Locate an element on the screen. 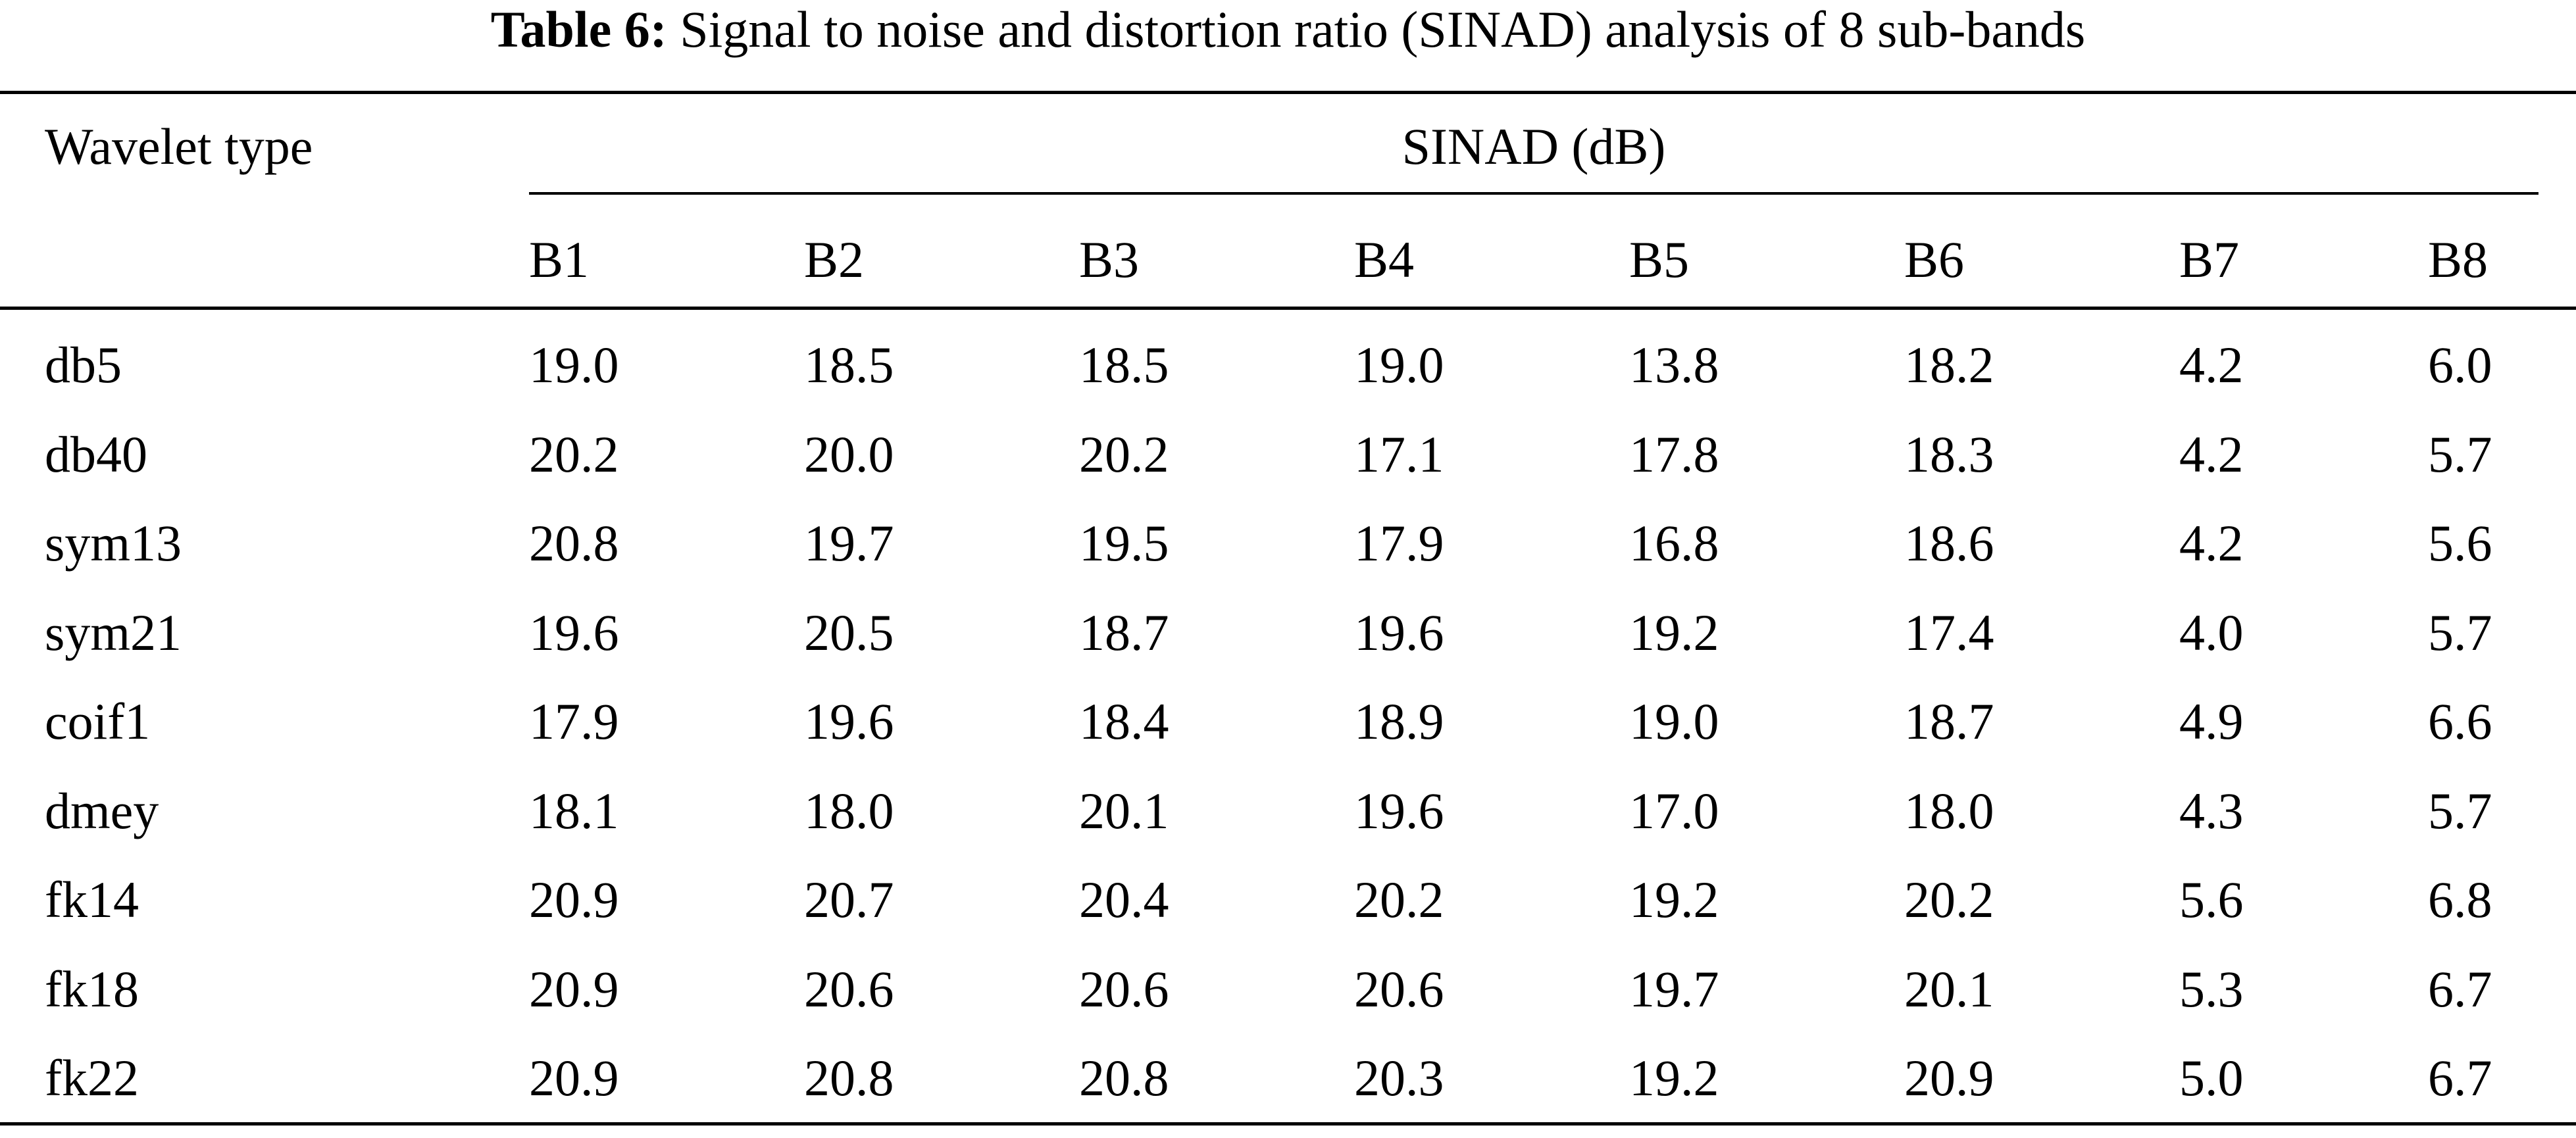  table-row: db5 19.0 18.5 18.5 19.0 13.8 18.2 4.2 6.0 is located at coordinates (1288, 380).